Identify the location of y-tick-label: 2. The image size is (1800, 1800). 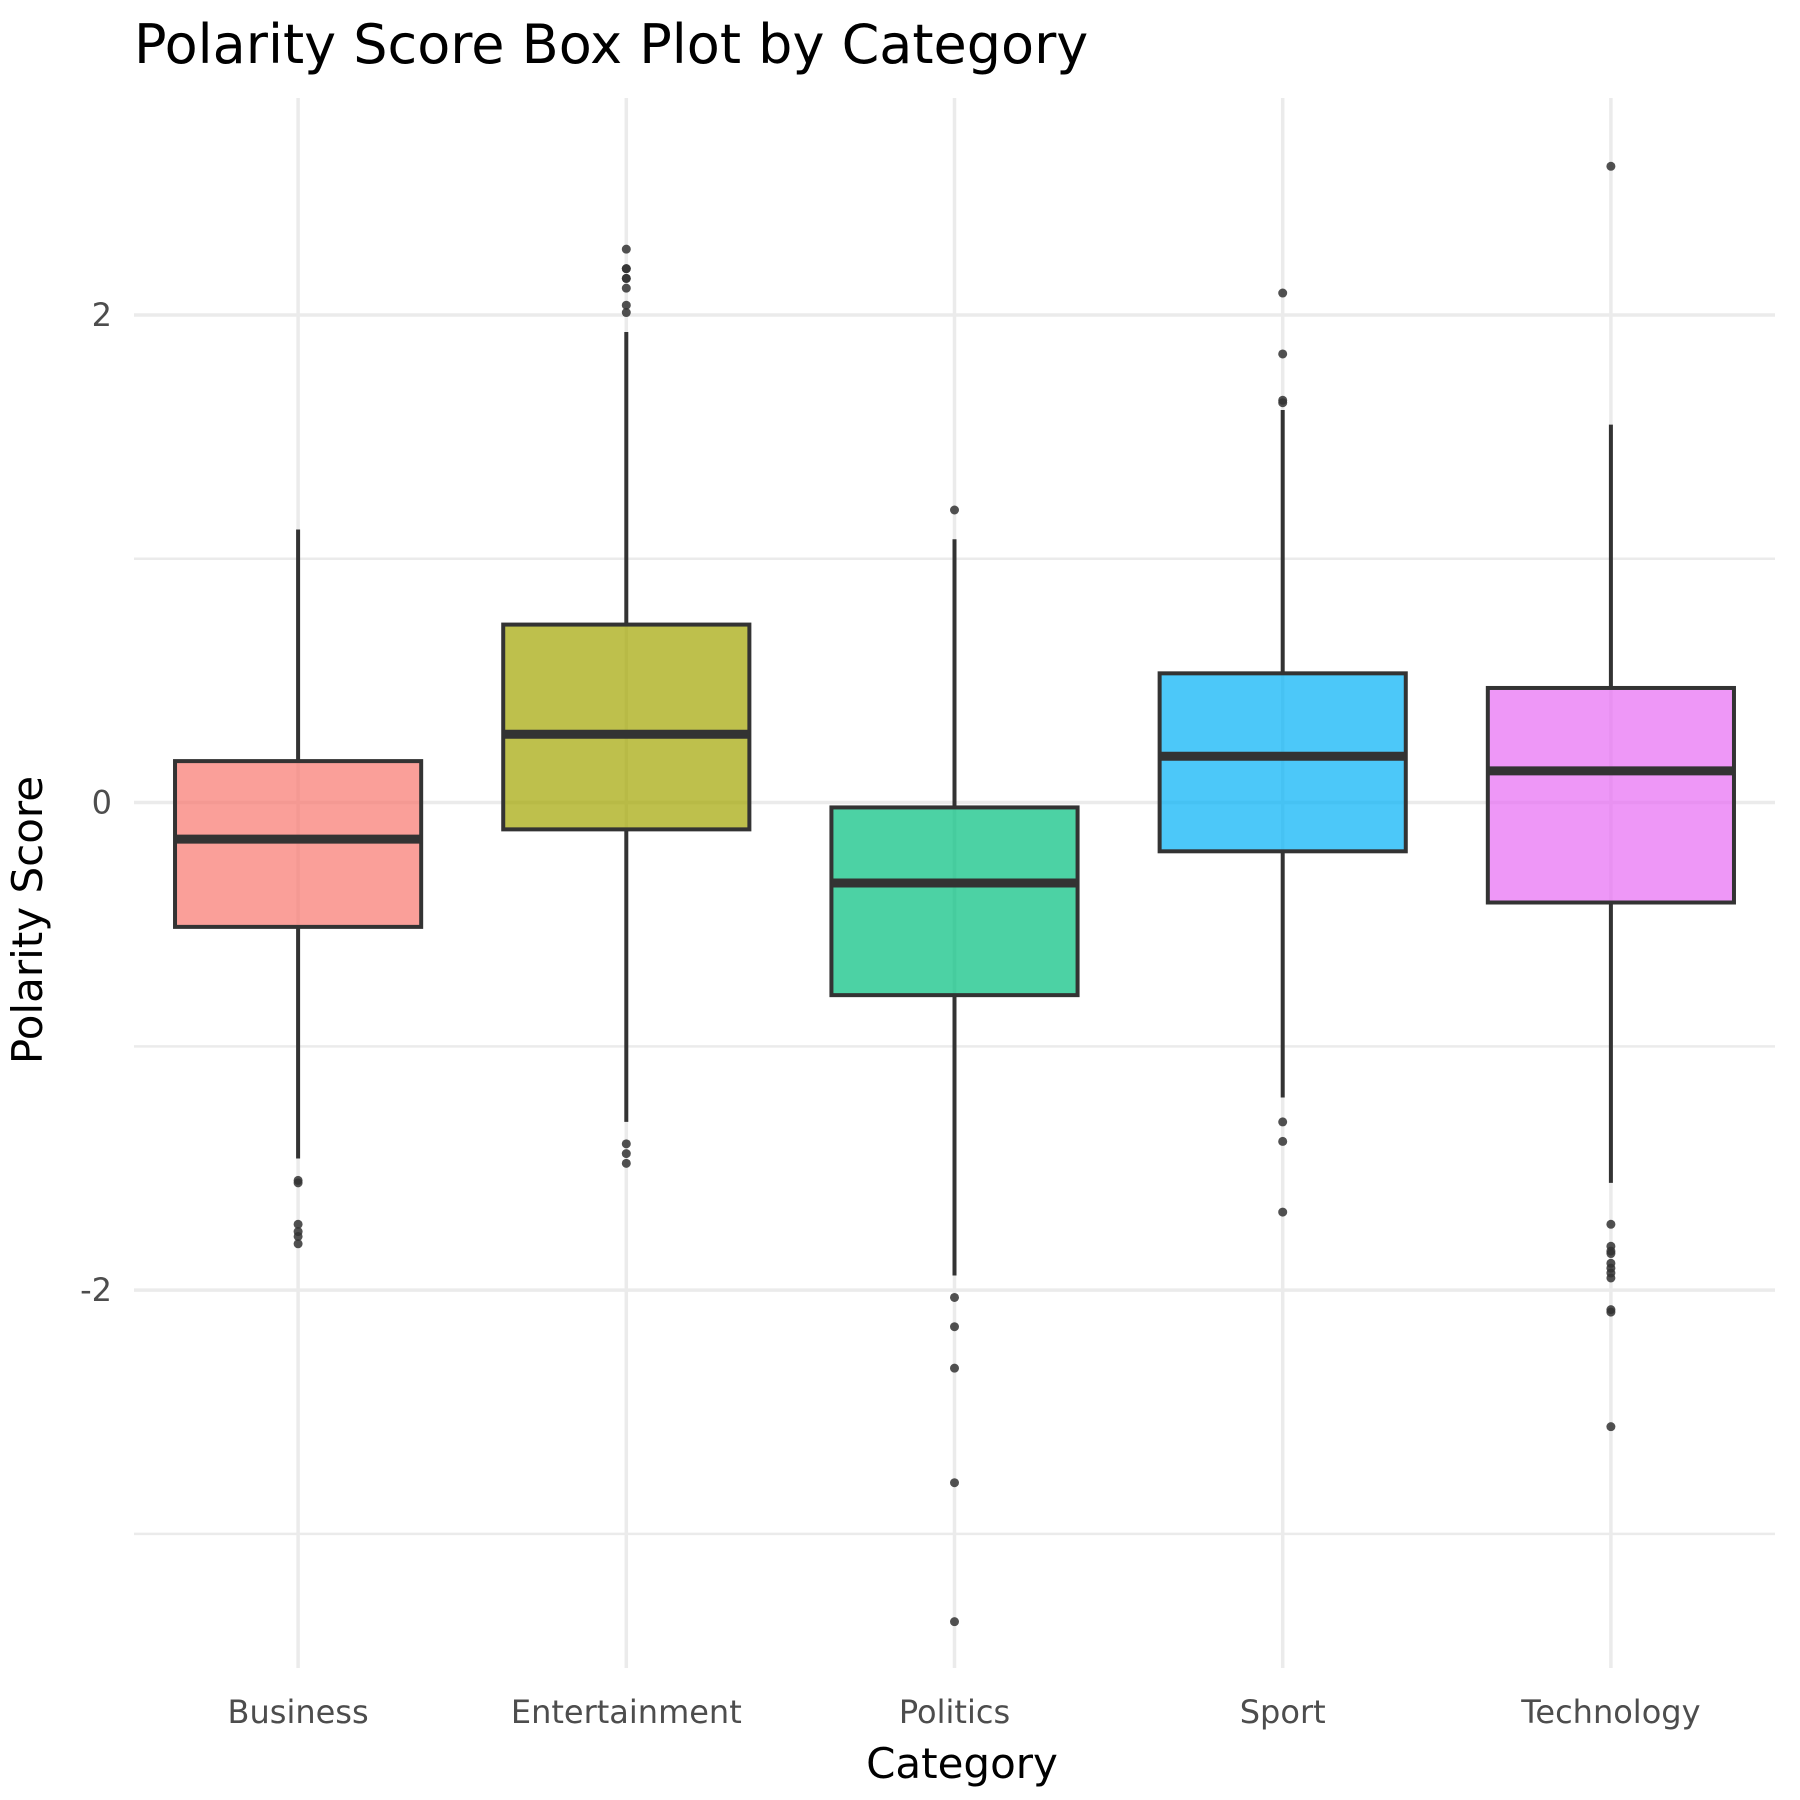
(102, 315).